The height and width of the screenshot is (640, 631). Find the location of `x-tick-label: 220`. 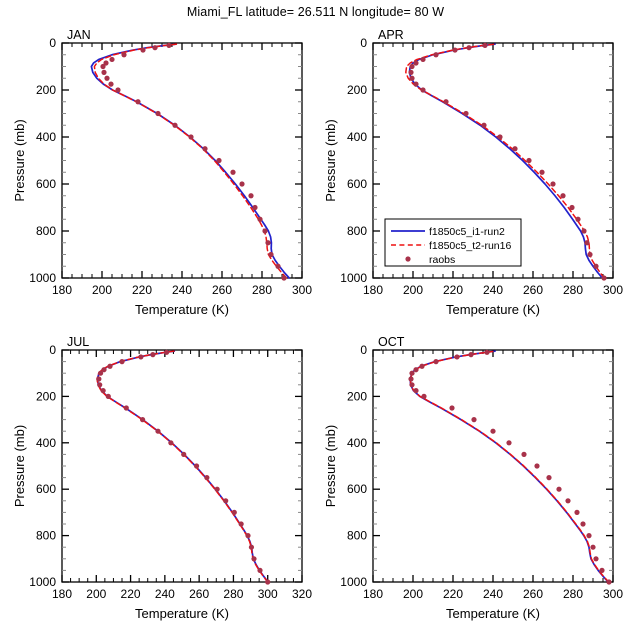

x-tick-label: 220 is located at coordinates (131, 594).